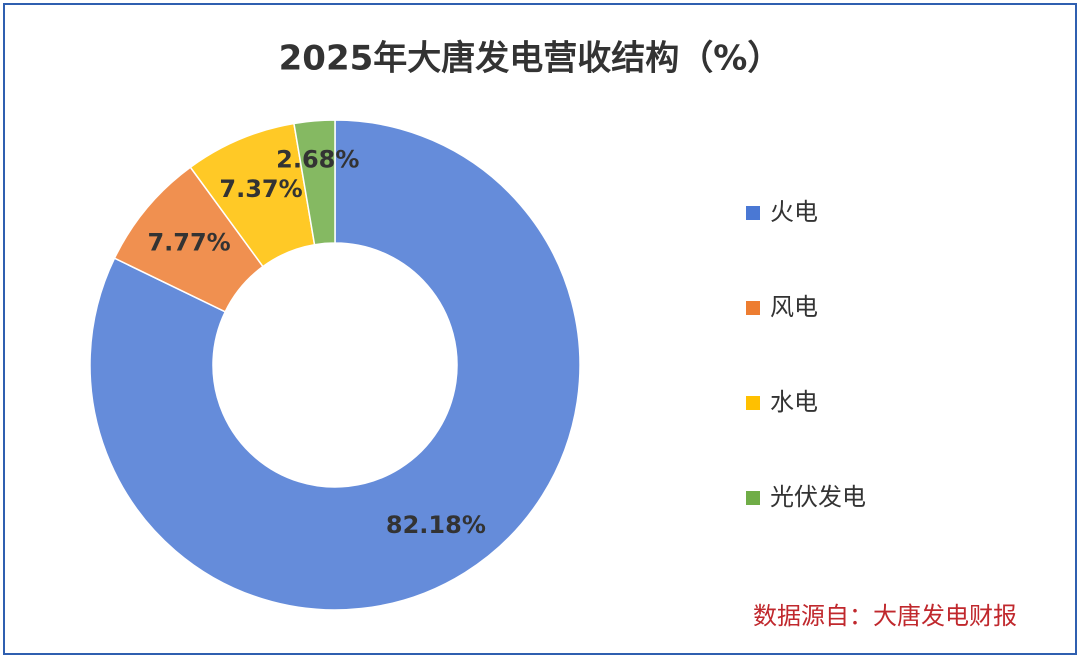  I want to click on source-note: 数据源自：大唐发电财报, so click(885, 616).